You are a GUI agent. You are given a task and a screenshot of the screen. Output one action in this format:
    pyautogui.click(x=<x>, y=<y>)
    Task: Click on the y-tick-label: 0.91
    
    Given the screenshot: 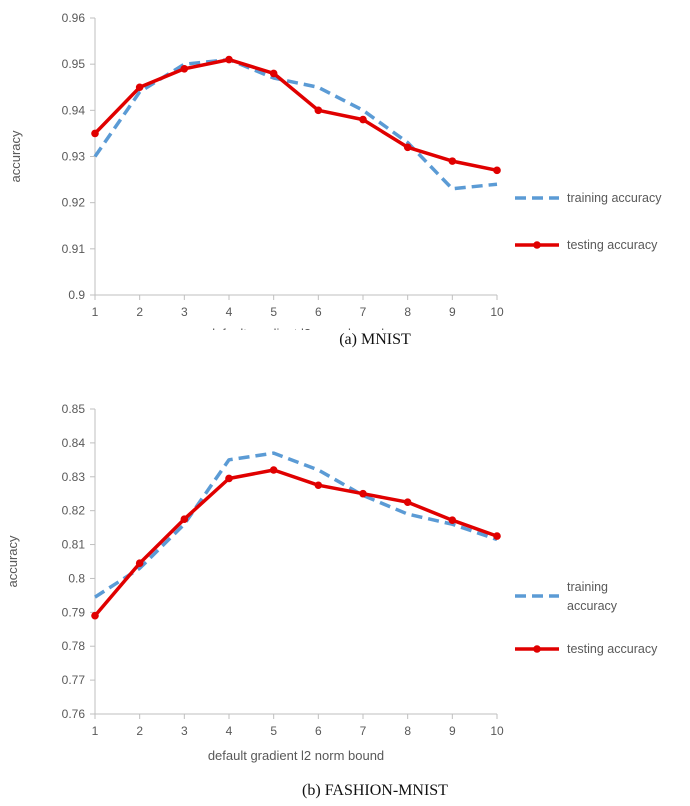 What is the action you would take?
    pyautogui.click(x=74, y=249)
    